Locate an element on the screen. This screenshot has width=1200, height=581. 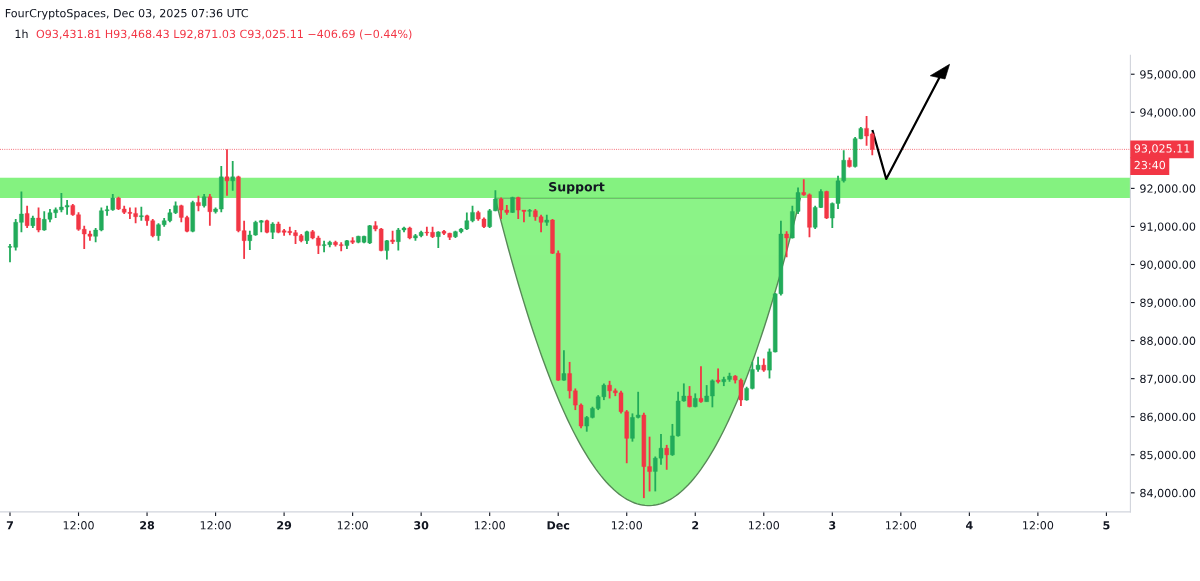
x-tick-label: 30 is located at coordinates (421, 525).